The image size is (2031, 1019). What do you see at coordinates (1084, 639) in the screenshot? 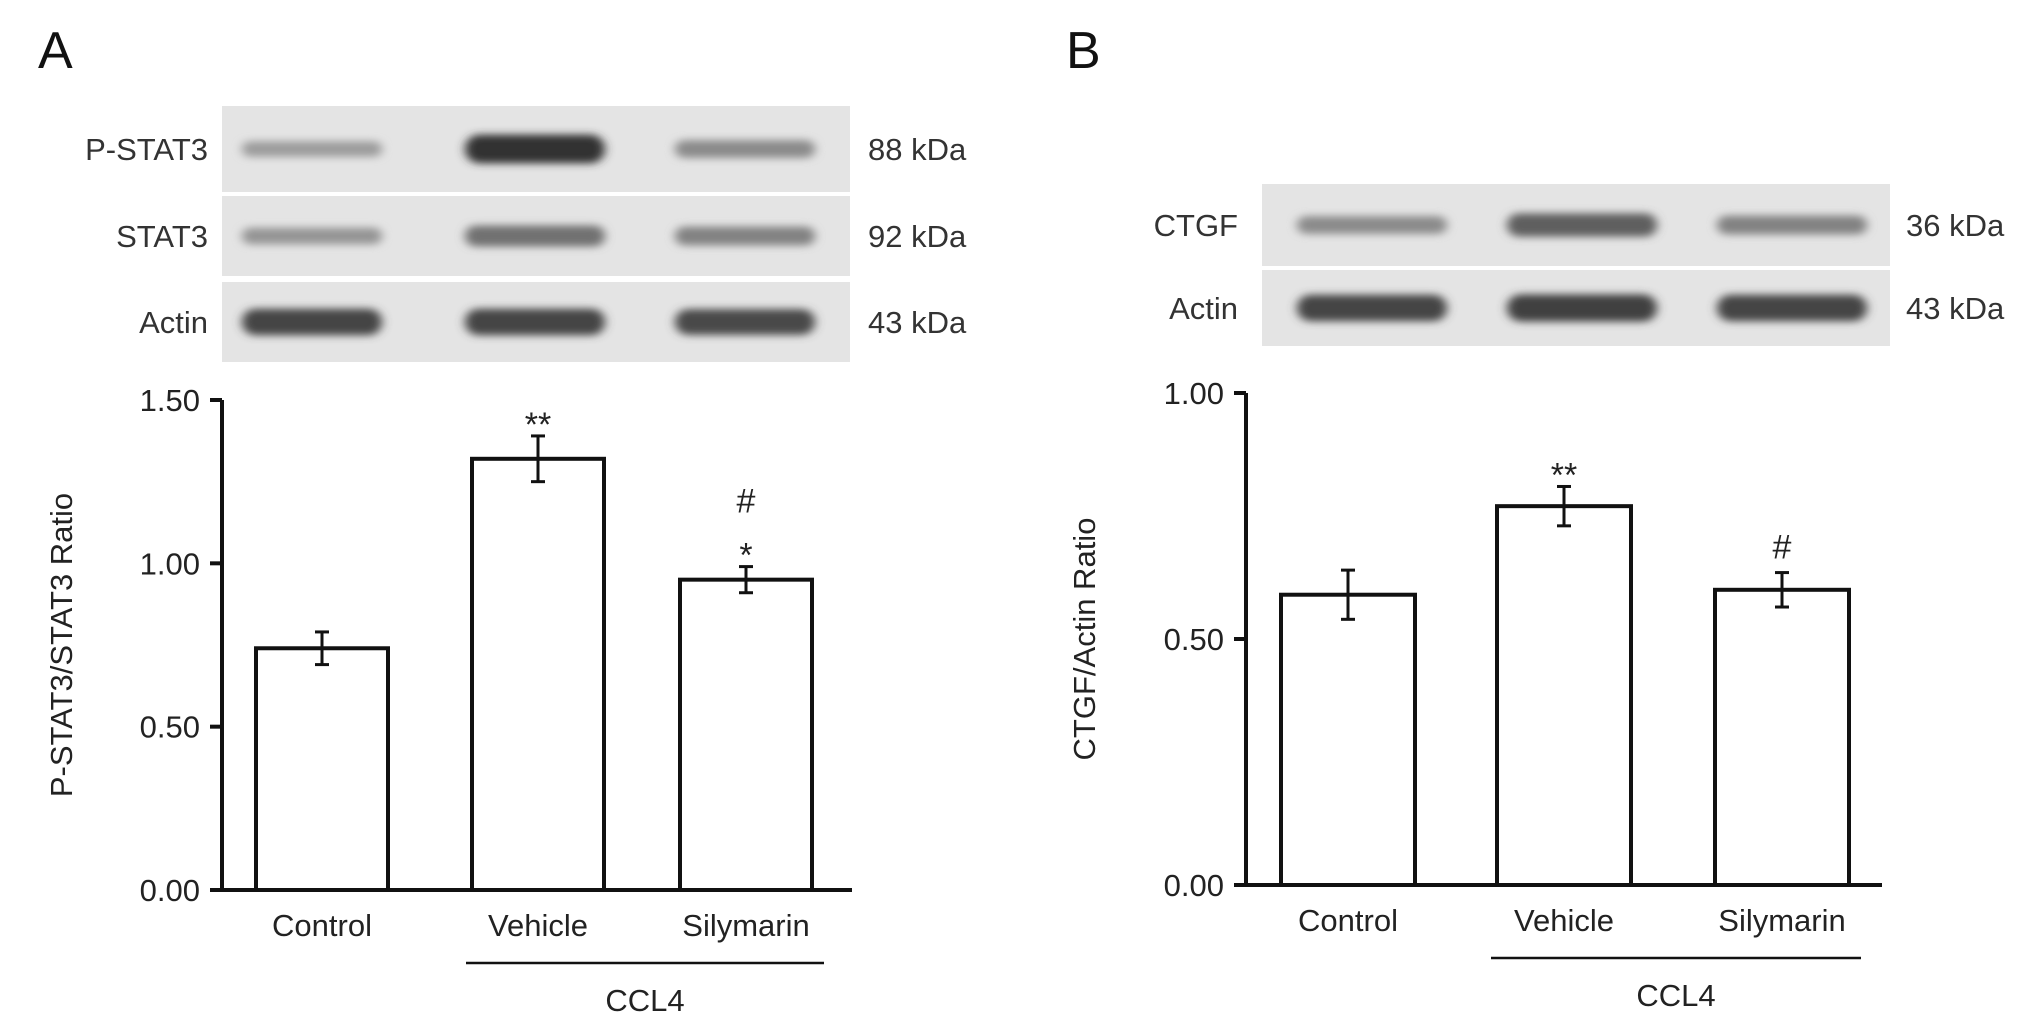
I see `y-axis-label: CTGF/Actin Ratio` at bounding box center [1084, 639].